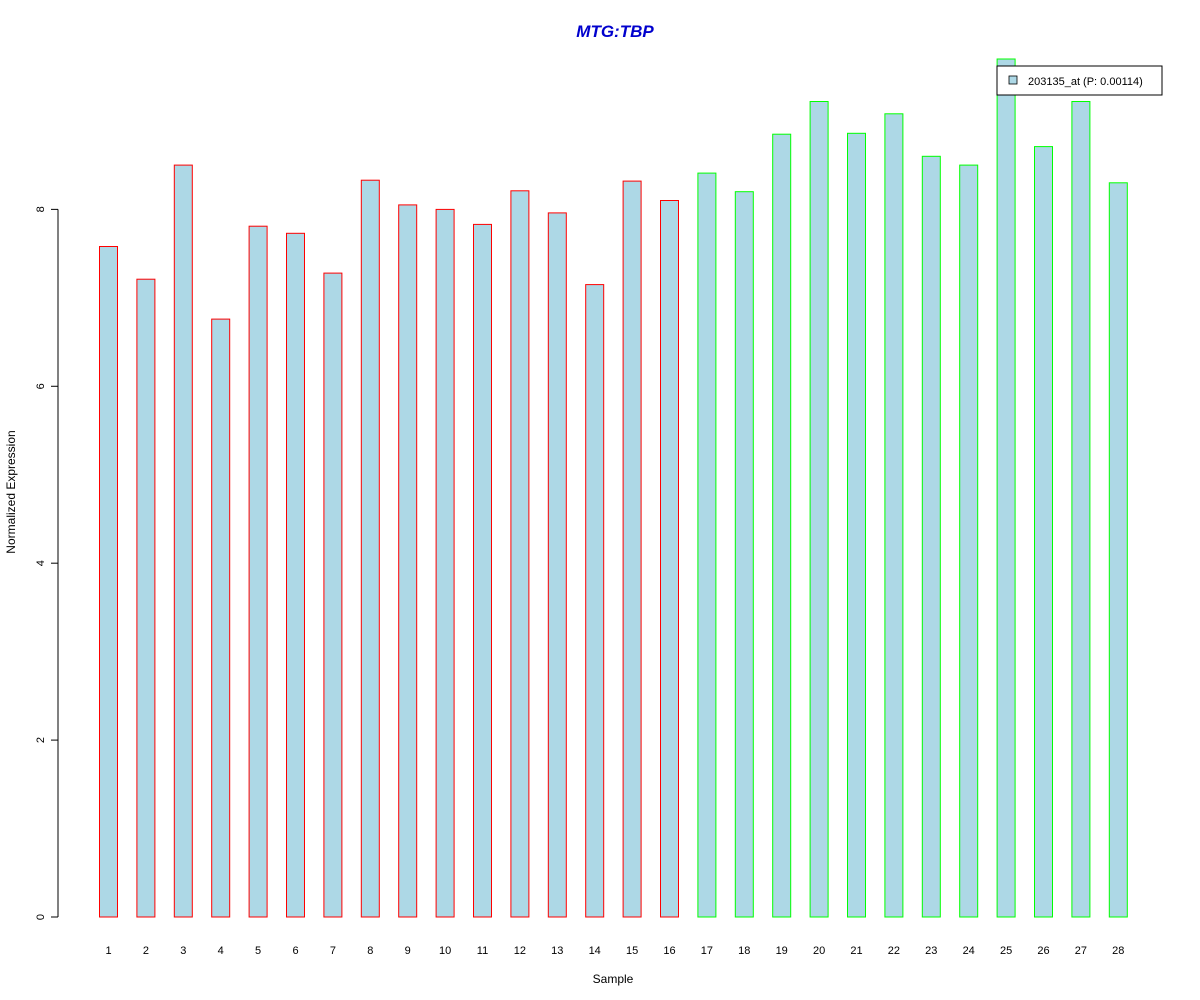 The height and width of the screenshot is (1000, 1200). Describe the element at coordinates (183, 951) in the screenshot. I see `x-tick-label: 3` at that location.